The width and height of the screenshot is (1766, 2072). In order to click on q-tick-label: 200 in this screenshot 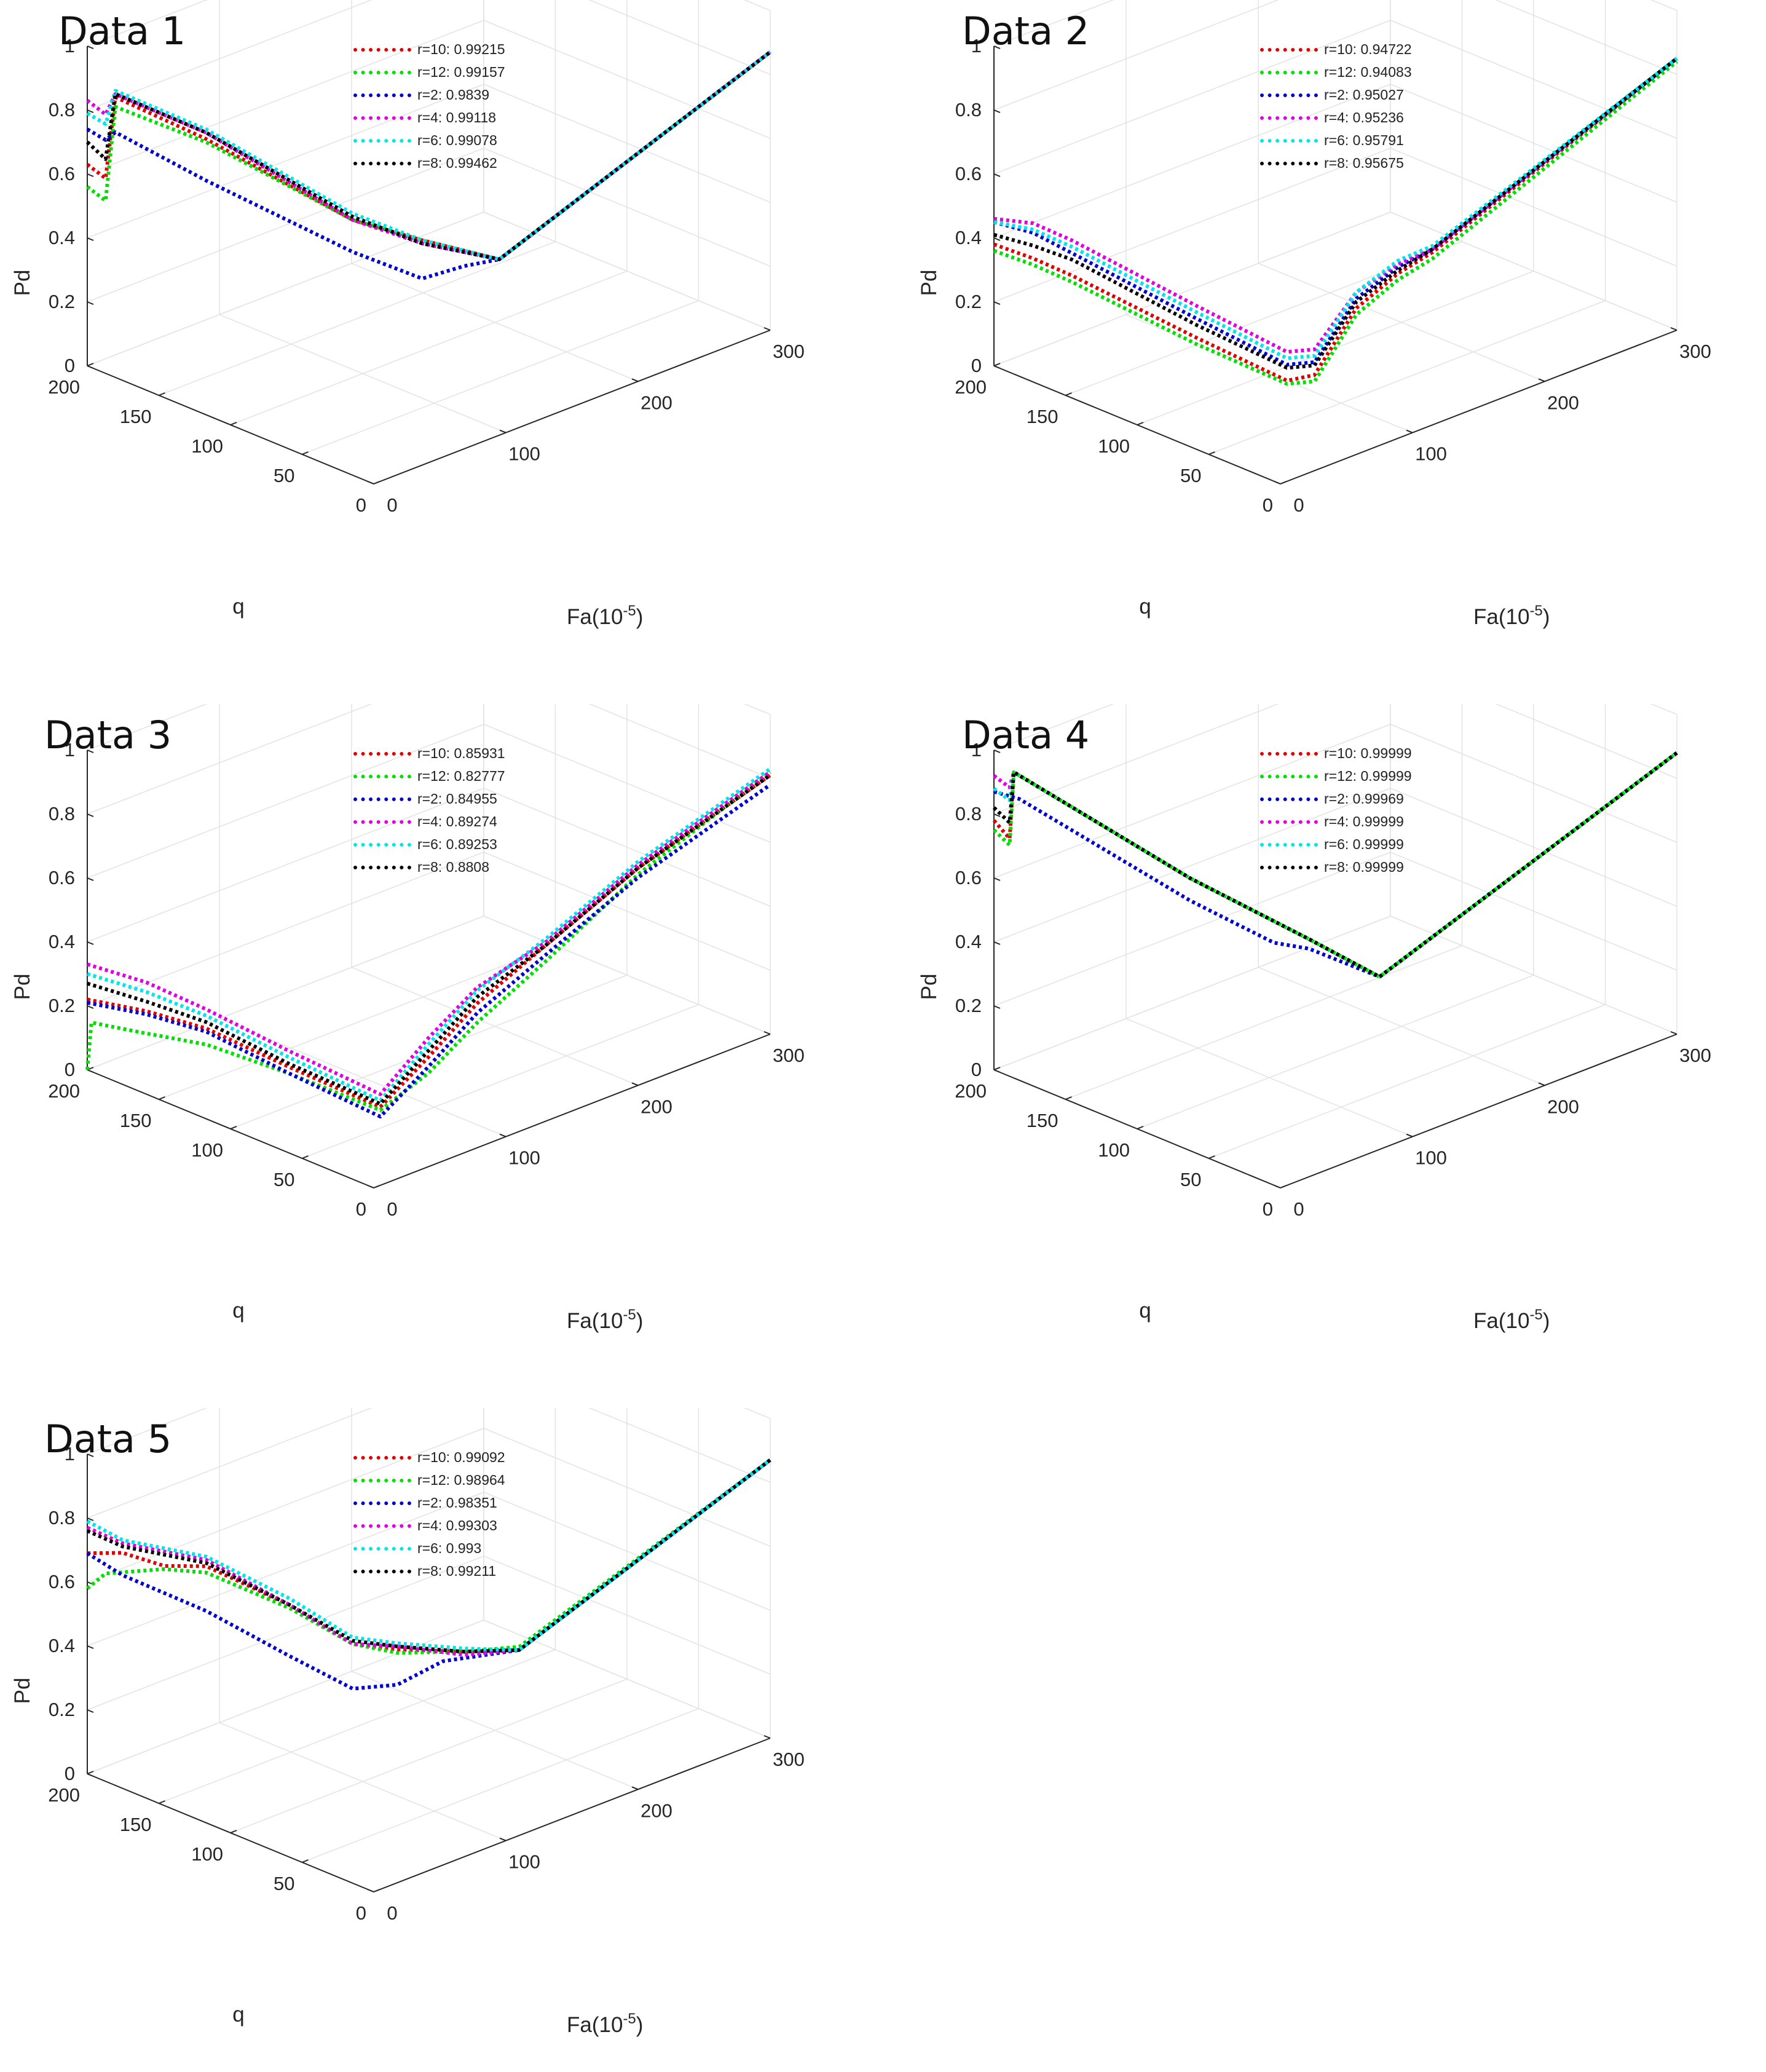, I will do `click(971, 387)`.